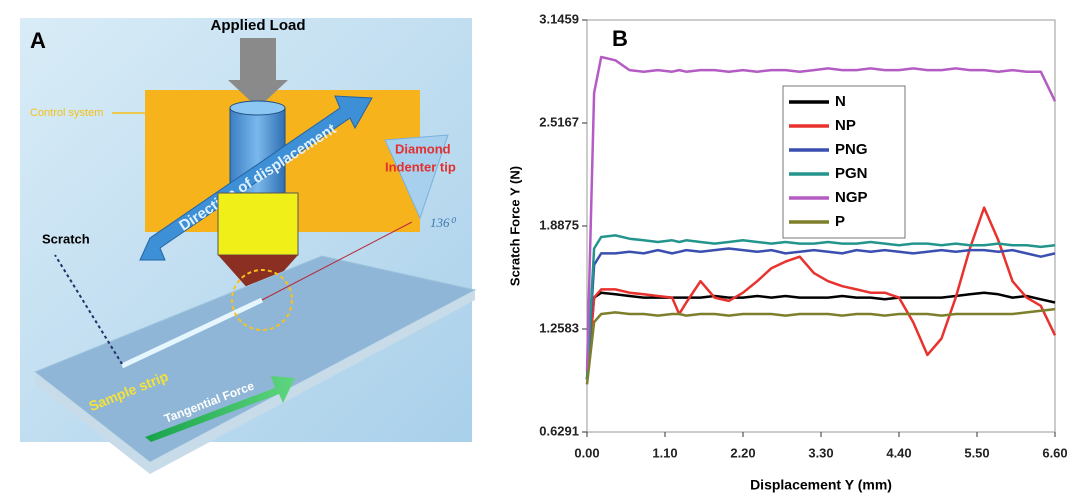 This screenshot has height=494, width=1067. Describe the element at coordinates (192, 333) in the screenshot. I see `scratch-track` at that location.